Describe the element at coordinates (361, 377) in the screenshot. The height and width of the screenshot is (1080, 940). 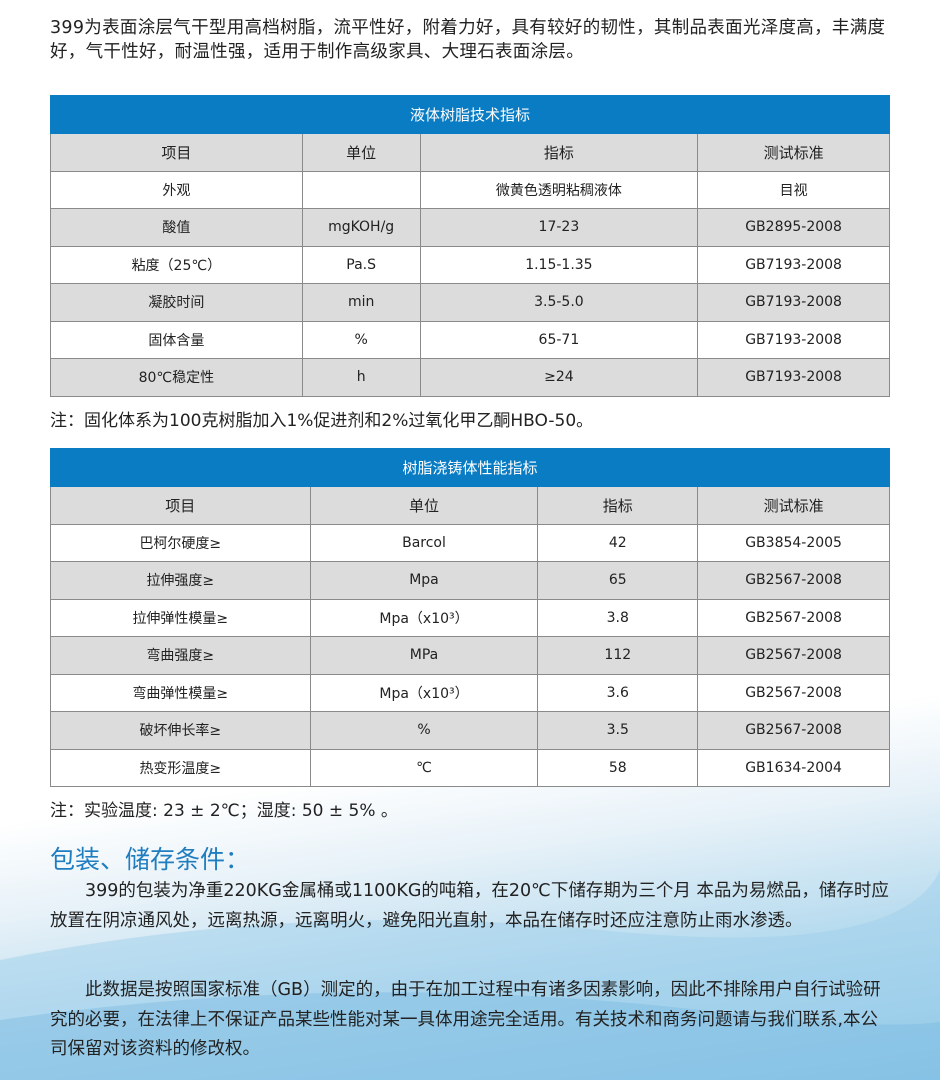
I see `table-cell: h` at that location.